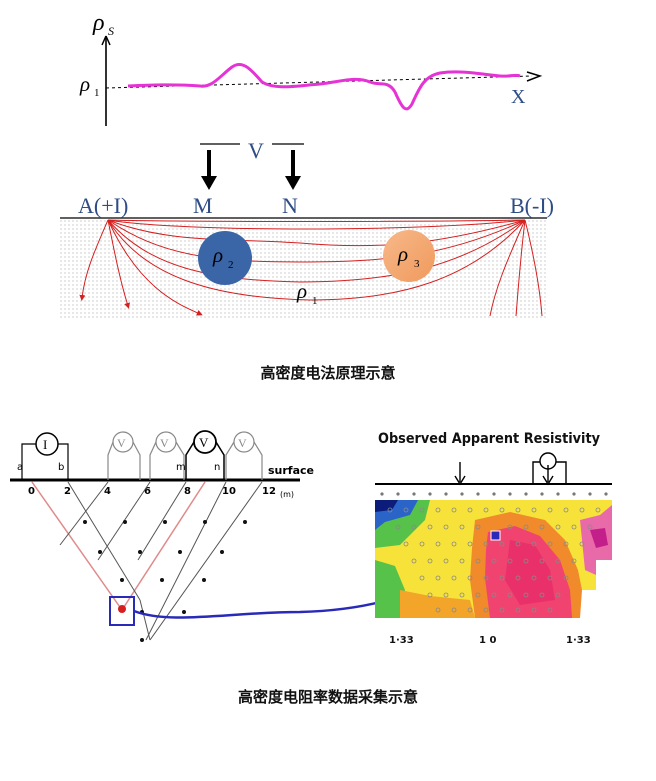  Describe the element at coordinates (417, 264) in the screenshot. I see `body3-subscript: 3` at that location.